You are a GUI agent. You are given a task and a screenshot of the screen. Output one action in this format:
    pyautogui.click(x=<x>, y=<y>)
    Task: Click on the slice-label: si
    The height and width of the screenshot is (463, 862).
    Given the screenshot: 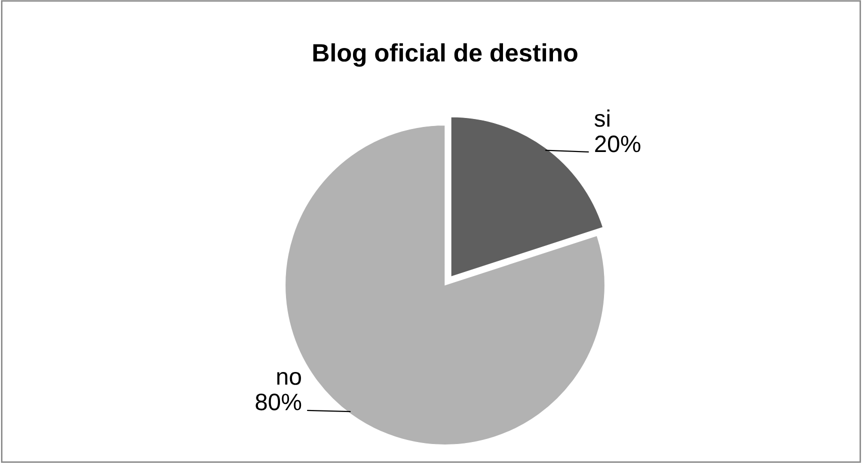 What is the action you would take?
    pyautogui.click(x=602, y=118)
    